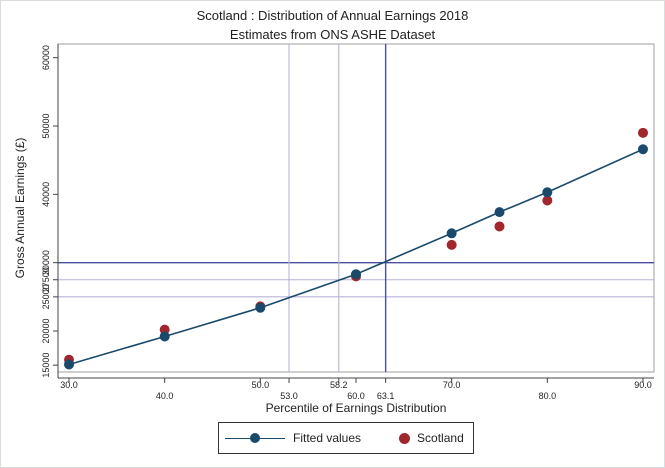  I want to click on x-axis-title: Percentile of Earnings Distribution, so click(356, 408).